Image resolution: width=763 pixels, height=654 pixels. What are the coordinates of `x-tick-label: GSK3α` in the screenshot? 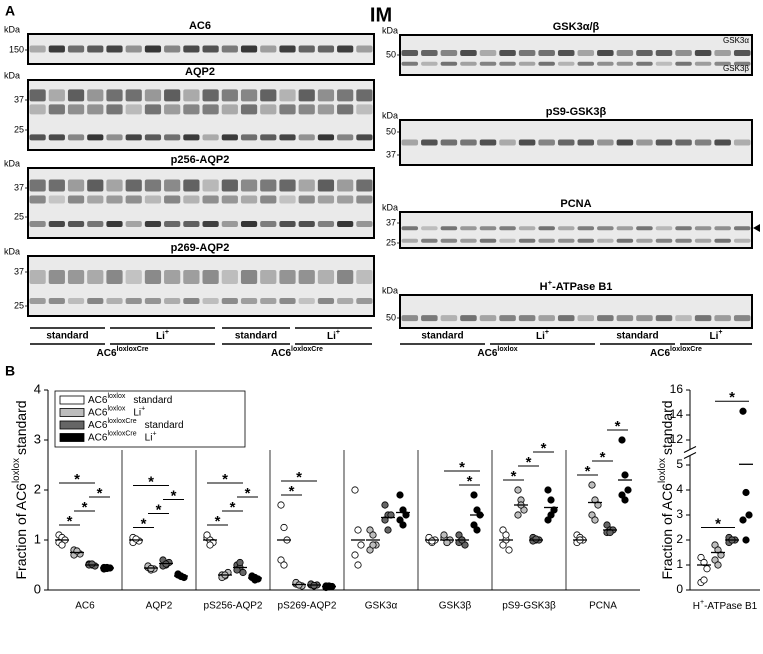 It's located at (381, 606).